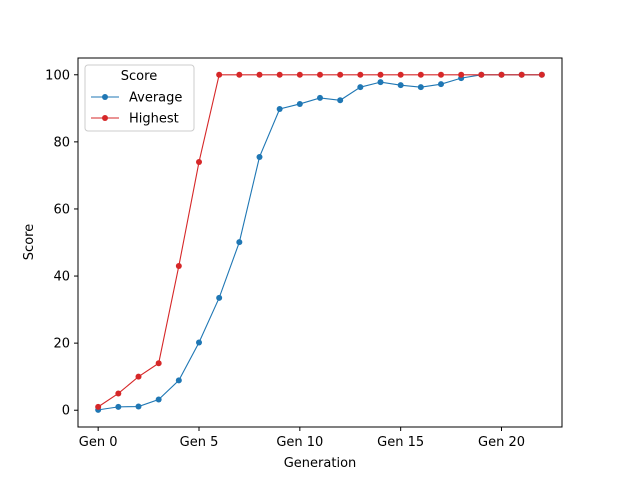 The width and height of the screenshot is (624, 480). What do you see at coordinates (61, 277) in the screenshot?
I see `y-tick-label: 40` at bounding box center [61, 277].